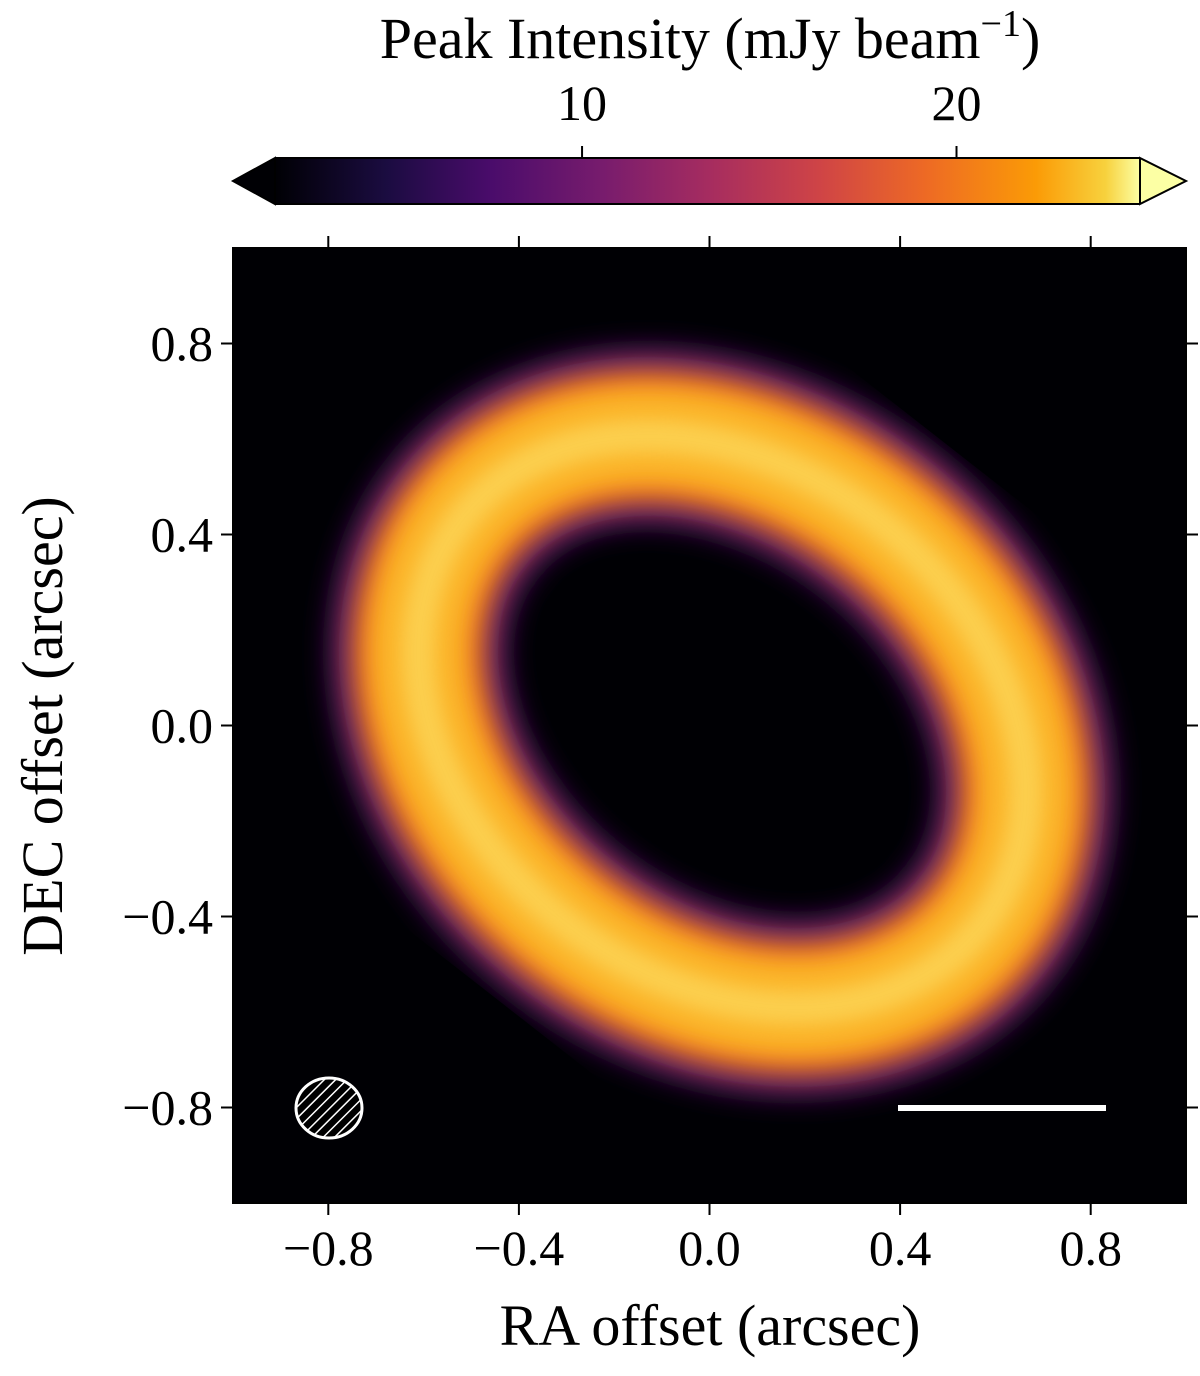 The image size is (1200, 1376). I want to click on beam, so click(329, 1108).